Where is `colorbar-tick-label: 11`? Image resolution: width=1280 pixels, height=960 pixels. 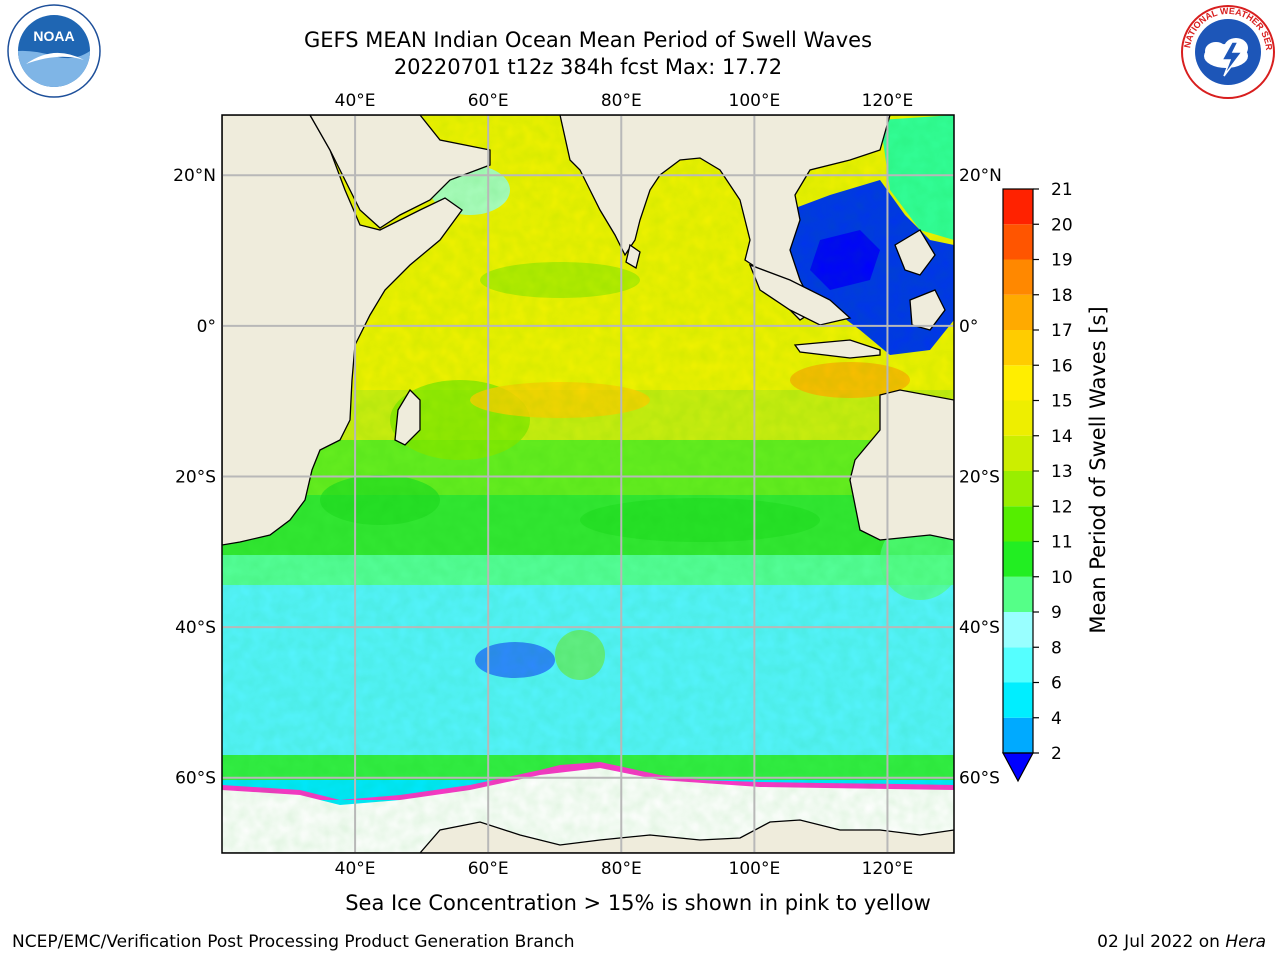 colorbar-tick-label: 11 is located at coordinates (1062, 543).